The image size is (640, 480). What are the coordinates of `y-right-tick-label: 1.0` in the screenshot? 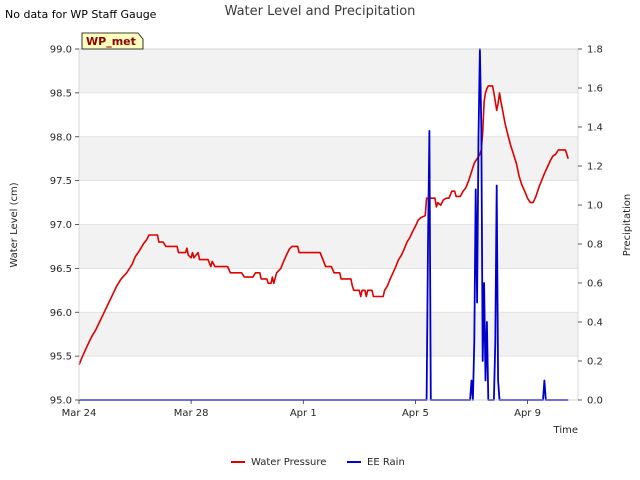 It's located at (595, 206).